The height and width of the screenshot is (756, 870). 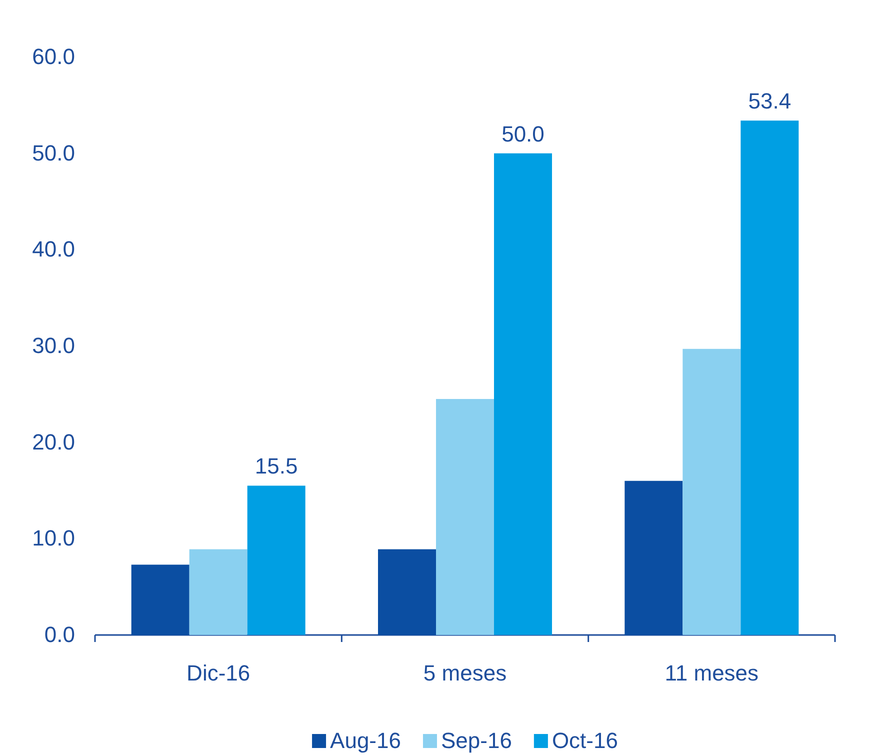 I want to click on legend-label: Sep-16, so click(x=476, y=740).